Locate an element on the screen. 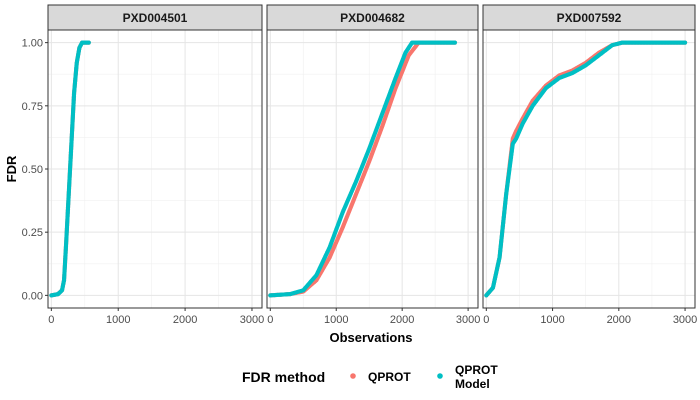  y-axis-title: FDR is located at coordinates (11, 168).